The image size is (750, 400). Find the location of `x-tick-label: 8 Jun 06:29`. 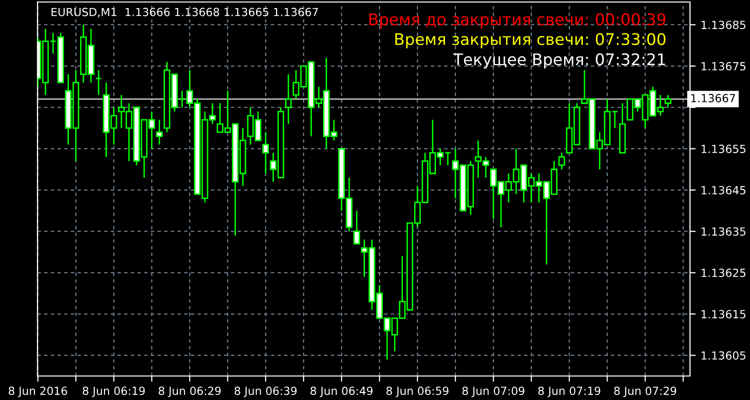

x-tick-label: 8 Jun 06:29 is located at coordinates (189, 392).